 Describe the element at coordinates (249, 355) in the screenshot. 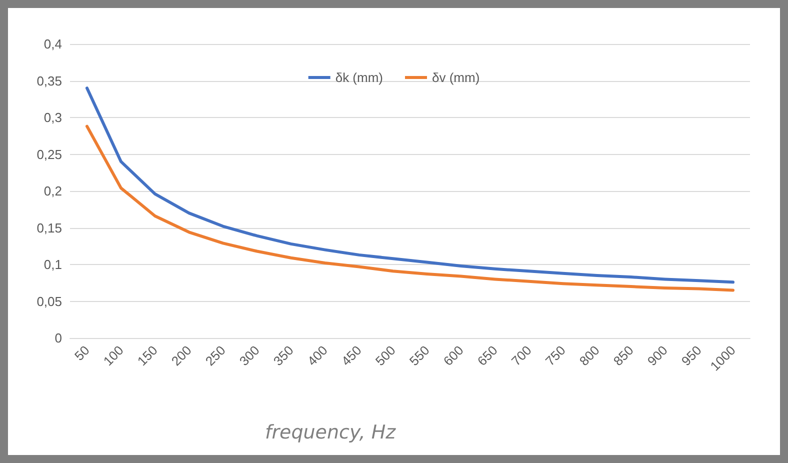

I see `x-tick-label: 300` at that location.